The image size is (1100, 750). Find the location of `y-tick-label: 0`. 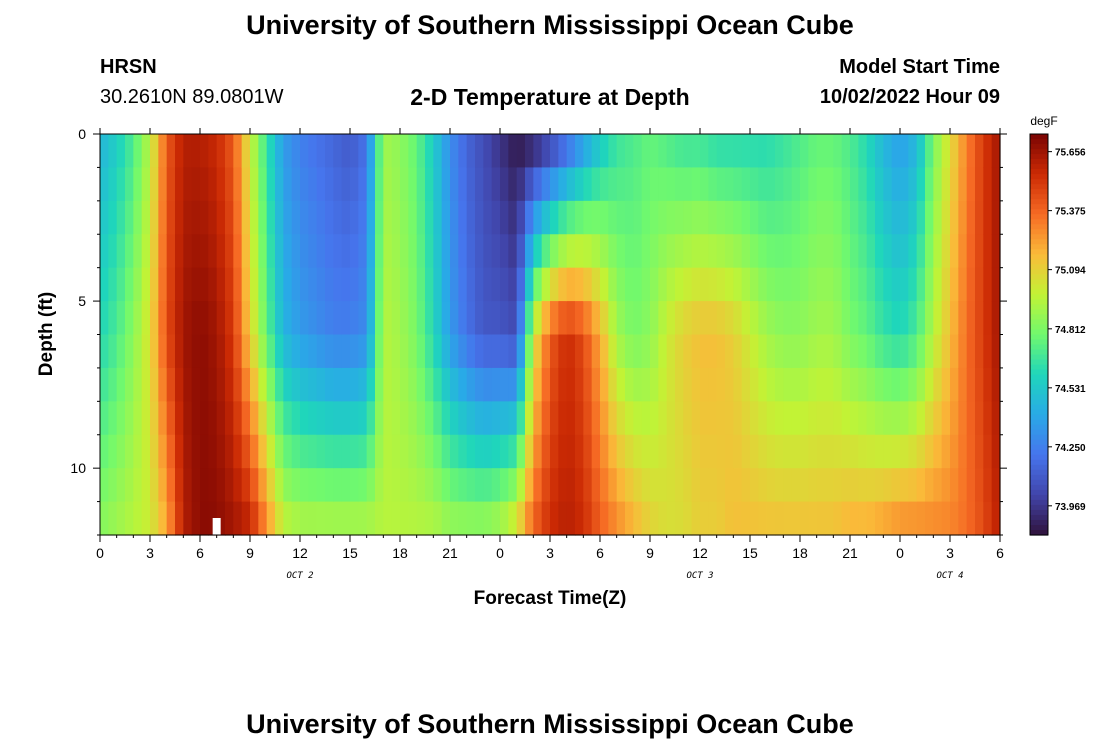

y-tick-label: 0 is located at coordinates (82, 134).